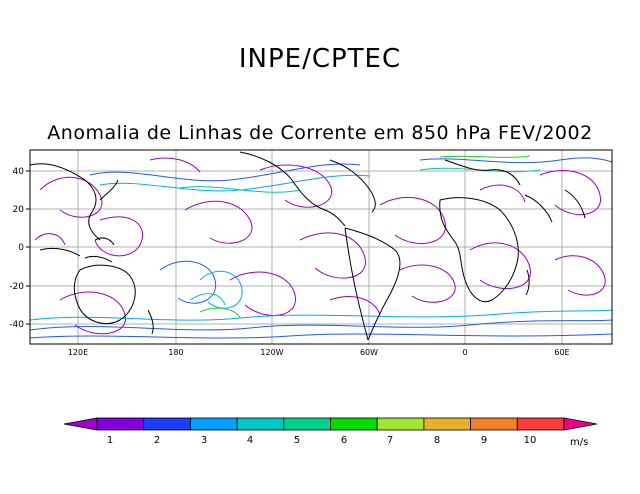 This screenshot has width=640, height=494. I want to click on colorbar-label-5: 5, so click(297, 440).